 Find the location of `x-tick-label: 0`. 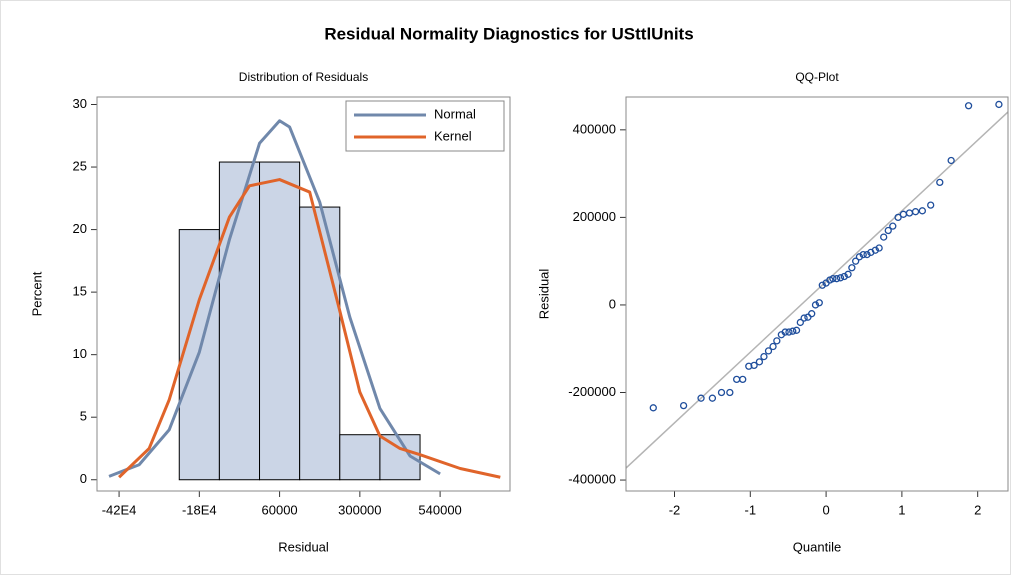

x-tick-label: 0 is located at coordinates (825, 509).